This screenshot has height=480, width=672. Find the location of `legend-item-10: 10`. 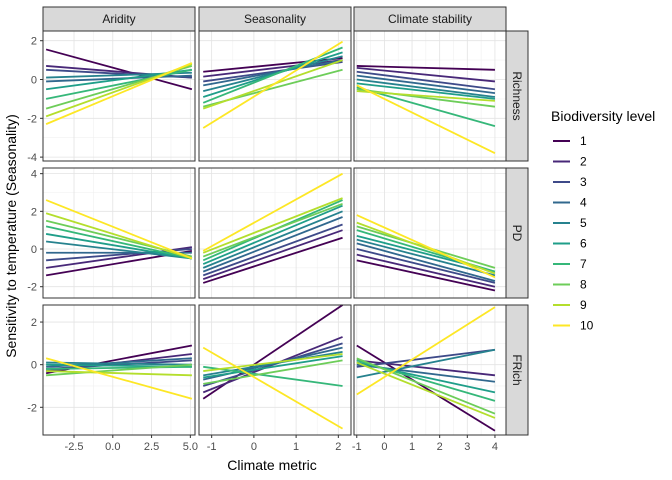

legend-item-10: 10 is located at coordinates (573, 326).